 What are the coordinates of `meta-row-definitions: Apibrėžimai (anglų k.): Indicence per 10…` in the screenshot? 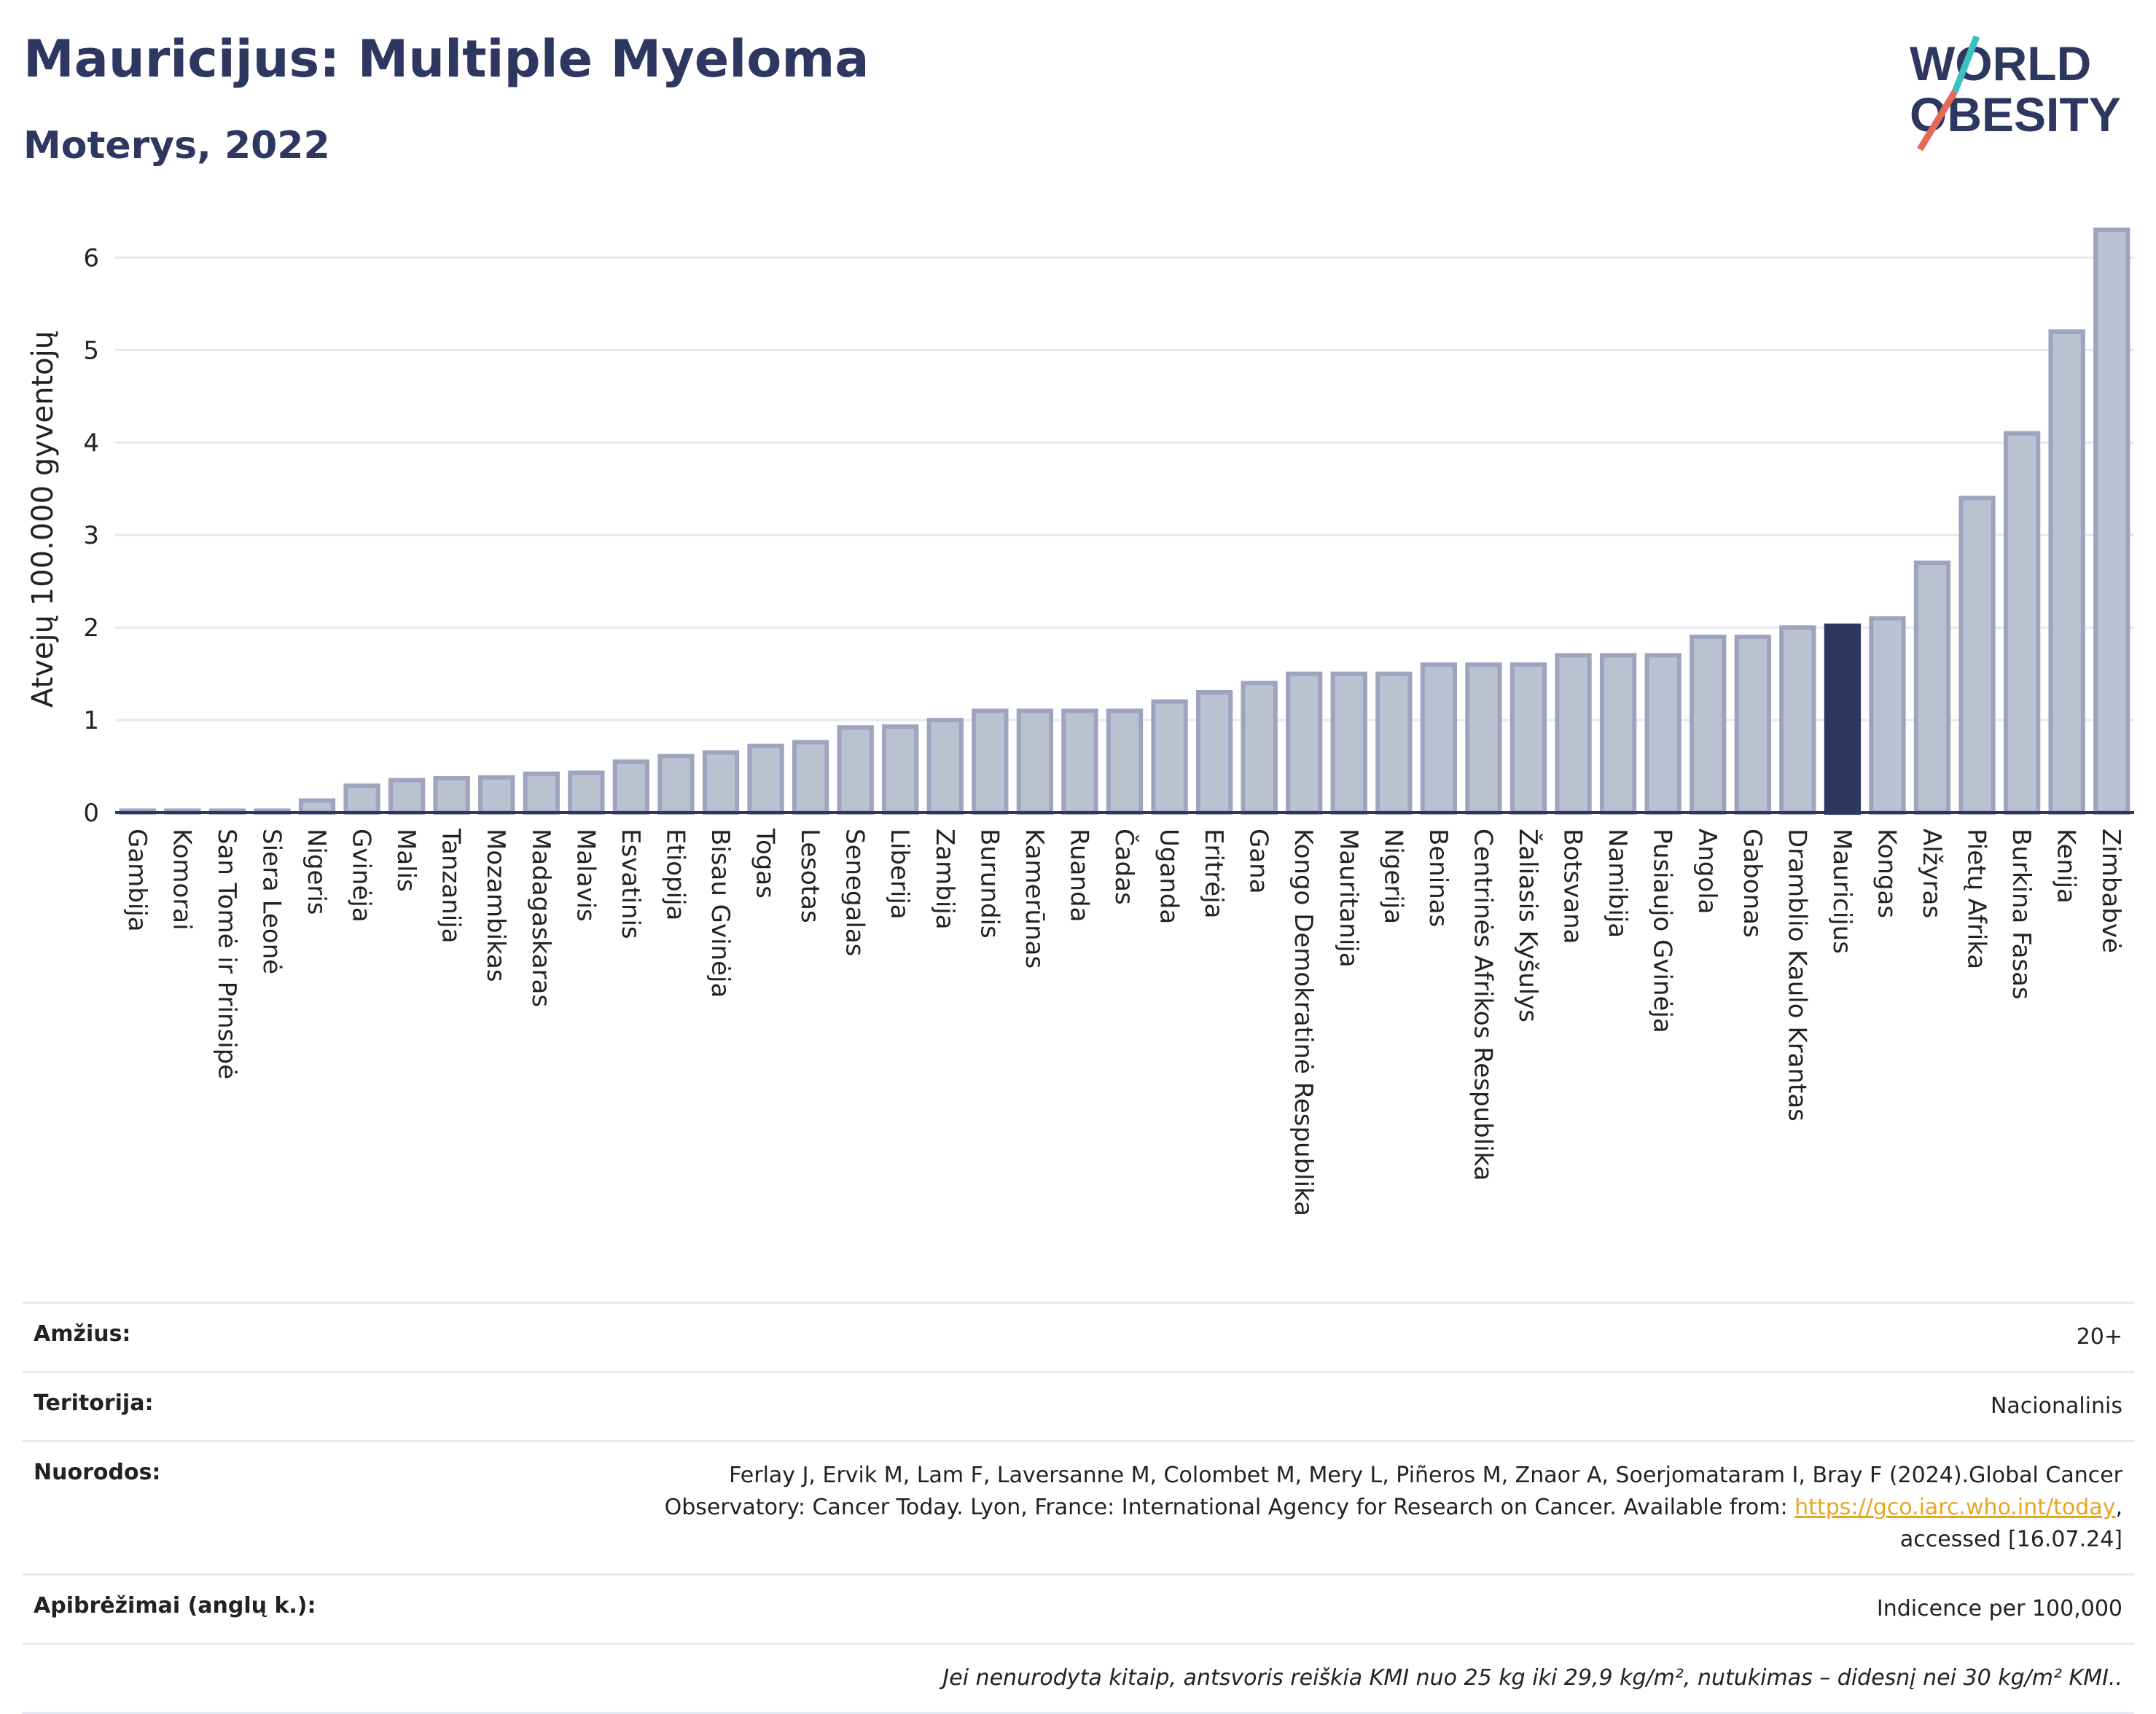 It's located at (1078, 1608).